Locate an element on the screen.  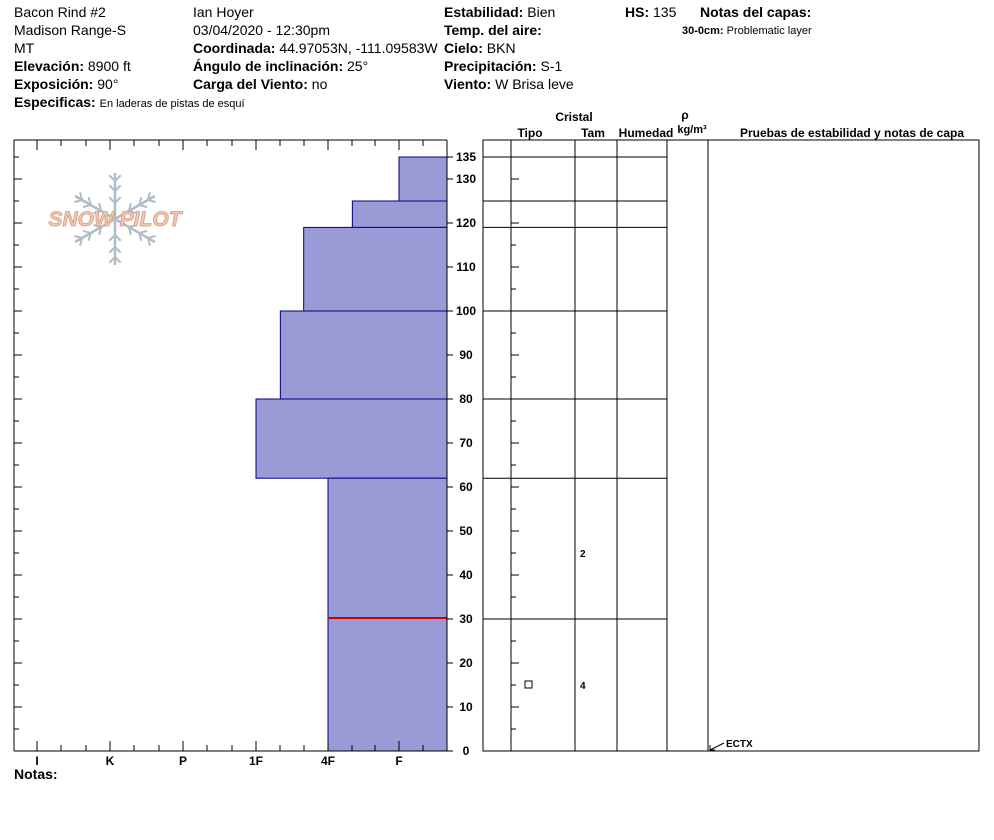
height-axis-label: 60 is located at coordinates (466, 487).